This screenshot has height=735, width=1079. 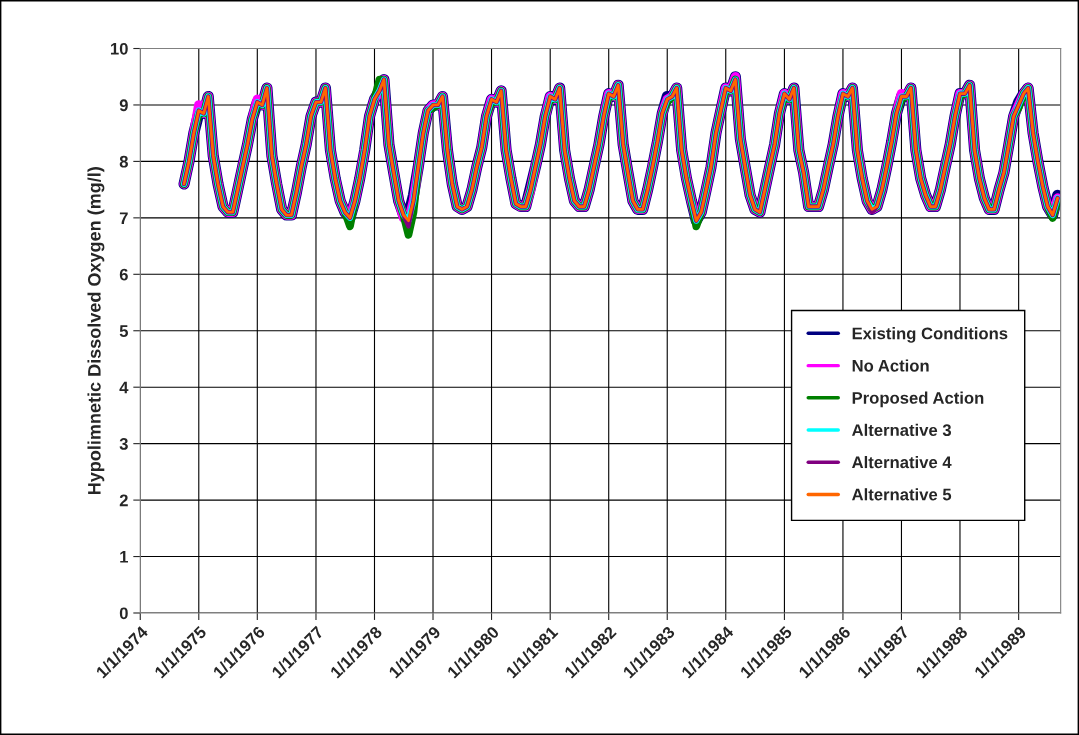 What do you see at coordinates (123, 218) in the screenshot?
I see `y-tick-label: 7` at bounding box center [123, 218].